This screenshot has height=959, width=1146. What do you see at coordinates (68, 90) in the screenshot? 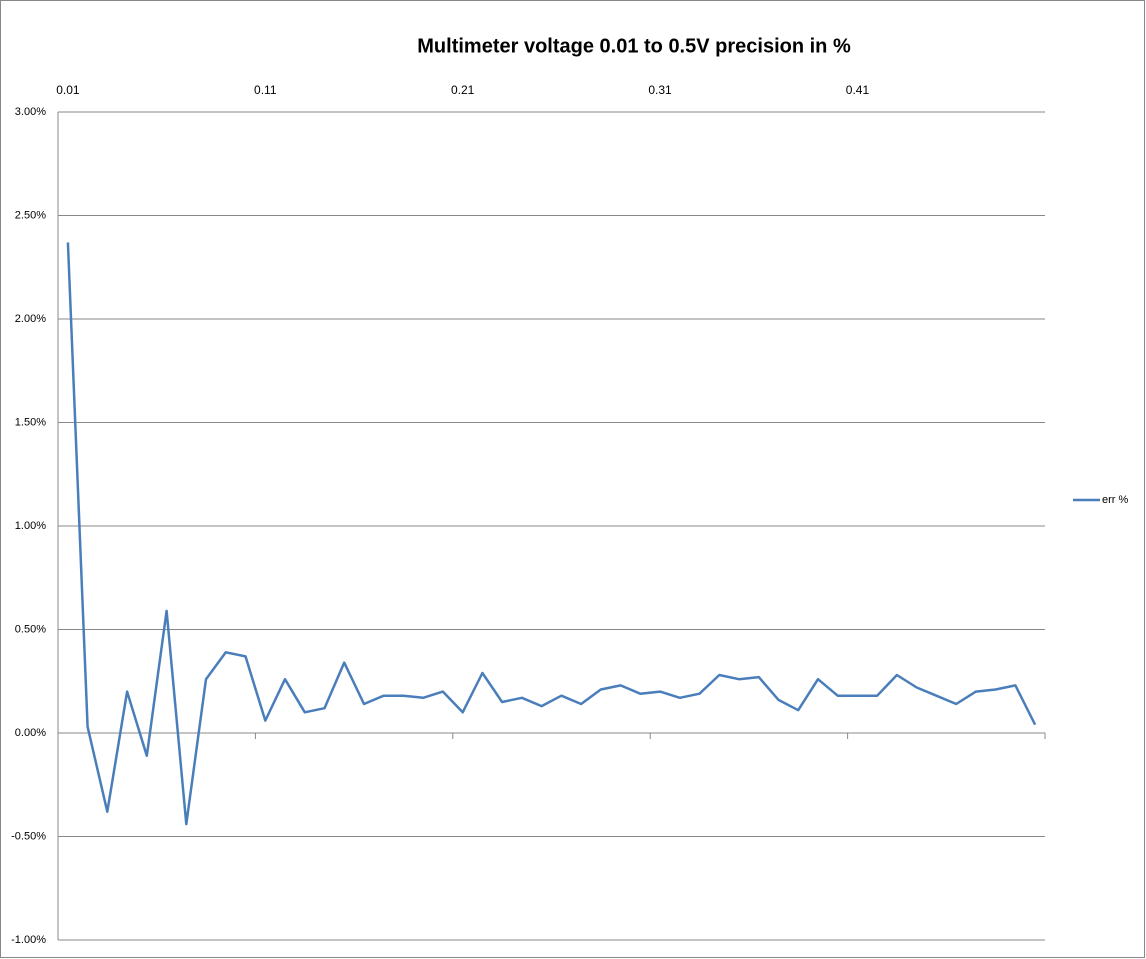
I see `x-tick-label: 0.01` at bounding box center [68, 90].